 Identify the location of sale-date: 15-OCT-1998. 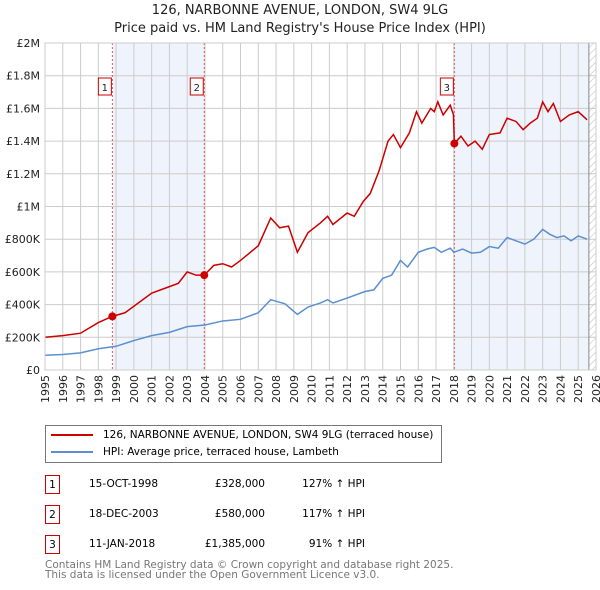
(123, 484).